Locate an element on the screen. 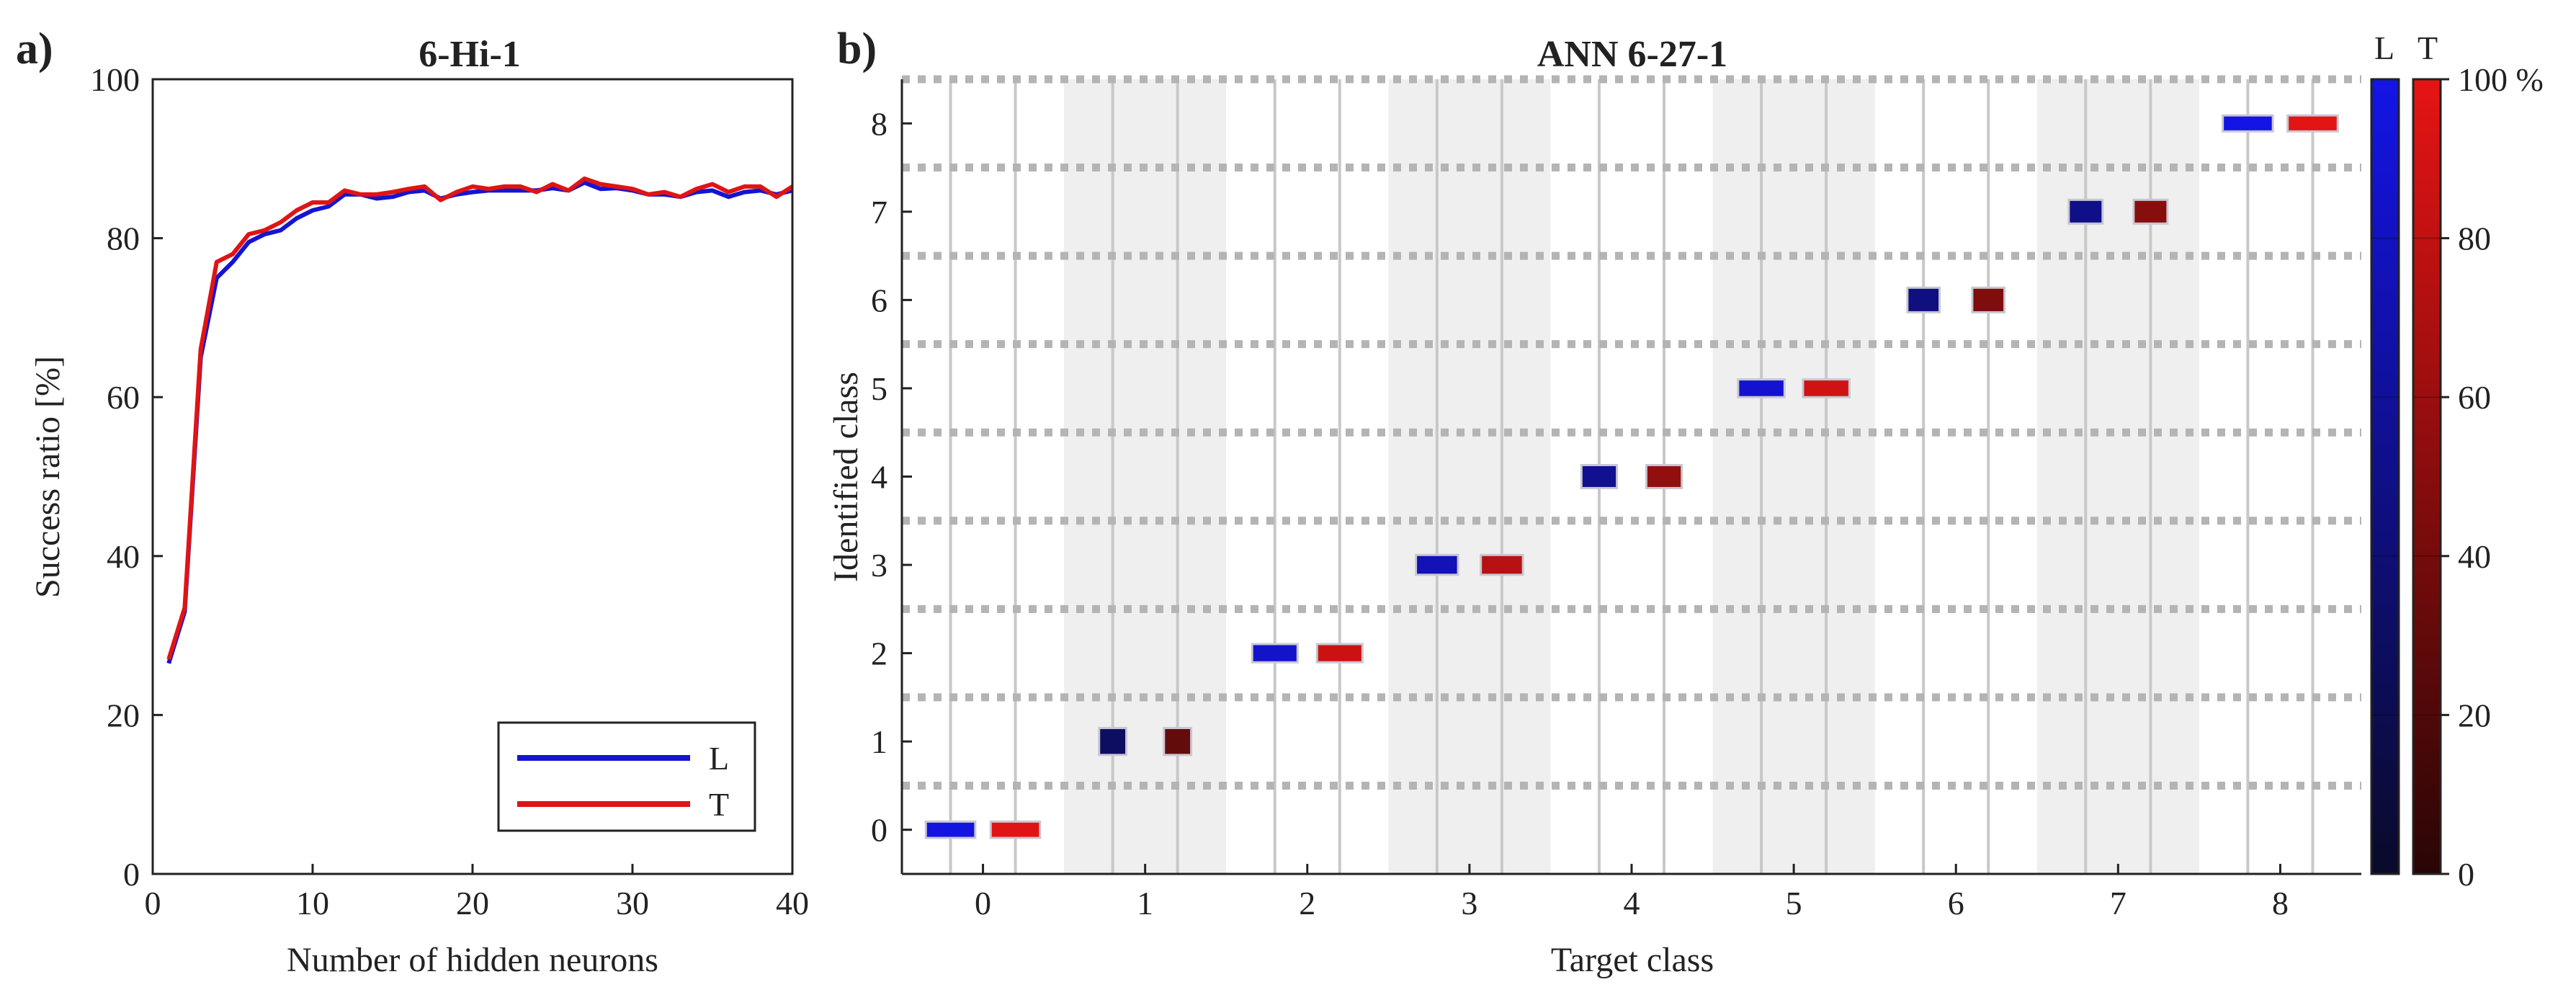 This screenshot has width=2576, height=1000. y-tick-label: 8 is located at coordinates (879, 123).